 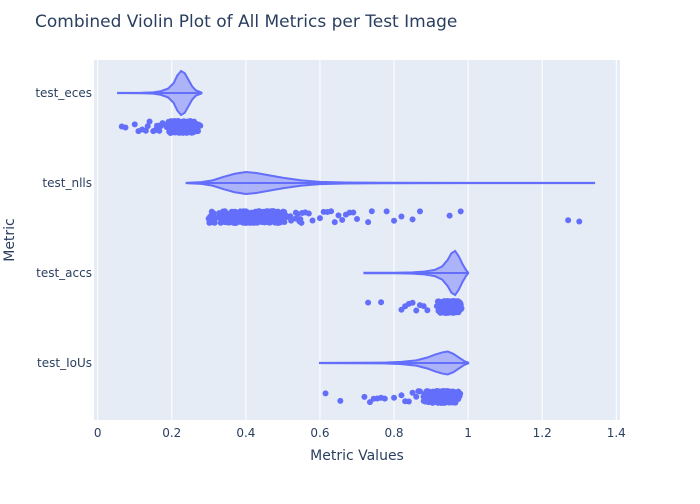 I want to click on x-tick-label: 0.2, so click(x=171, y=433).